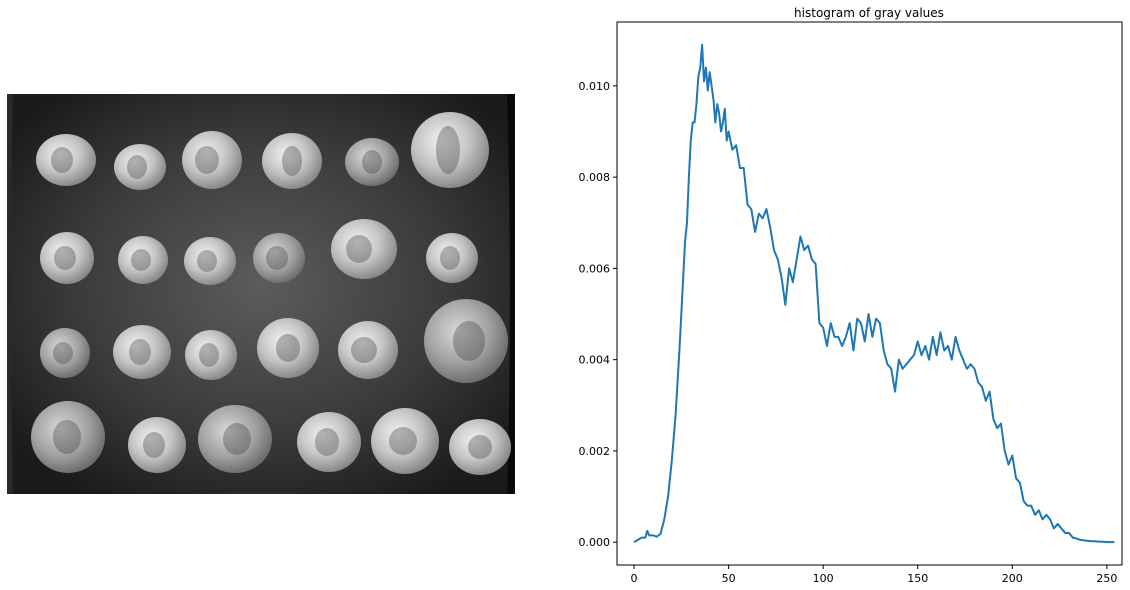 Image resolution: width=1130 pixels, height=590 pixels. I want to click on x-axis: 0 50 100 150 200 250, so click(874, 575).